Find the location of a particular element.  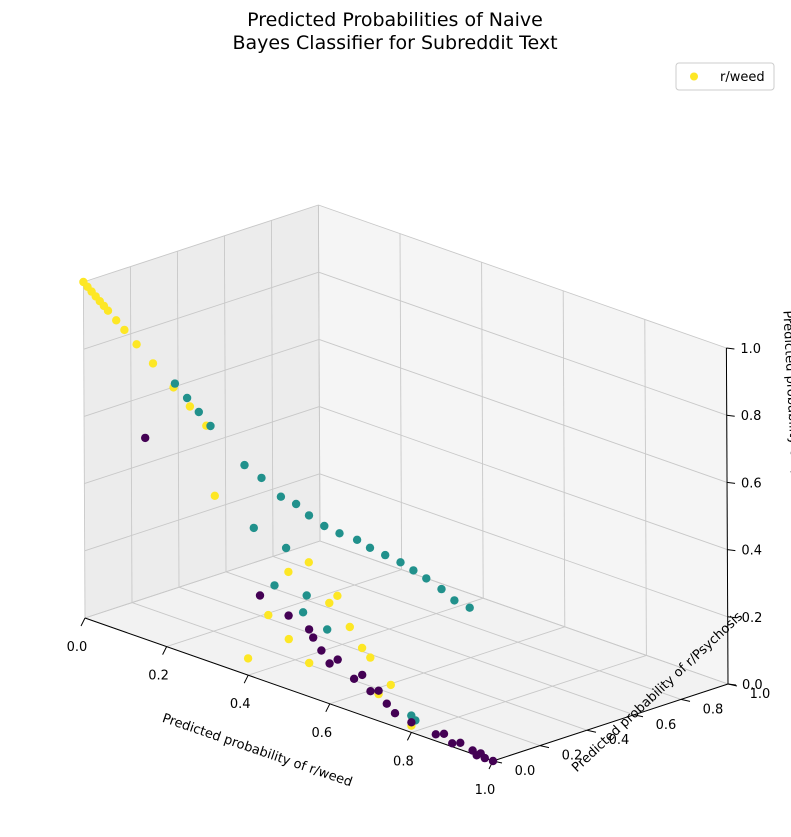

legend-marker-weed is located at coordinates (694, 76).